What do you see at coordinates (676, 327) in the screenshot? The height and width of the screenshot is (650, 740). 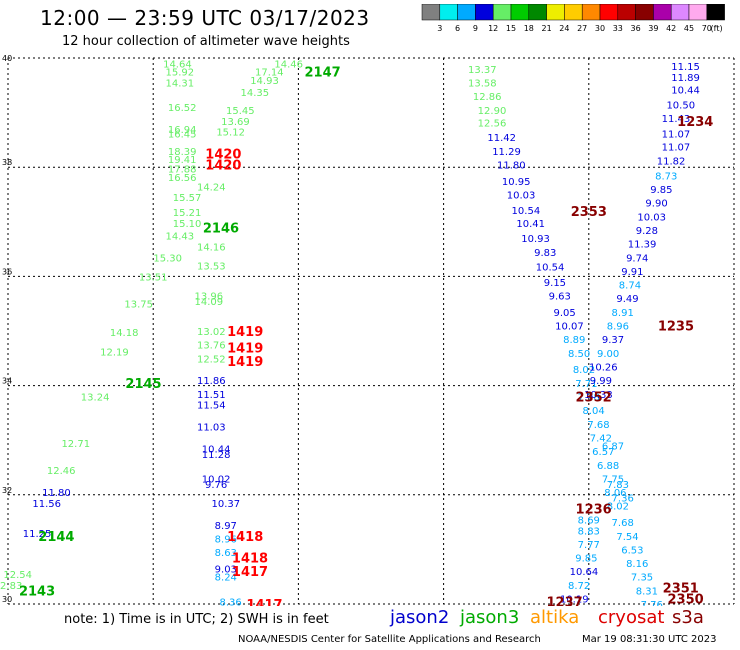 I see `pass-label: 1235` at bounding box center [676, 327].